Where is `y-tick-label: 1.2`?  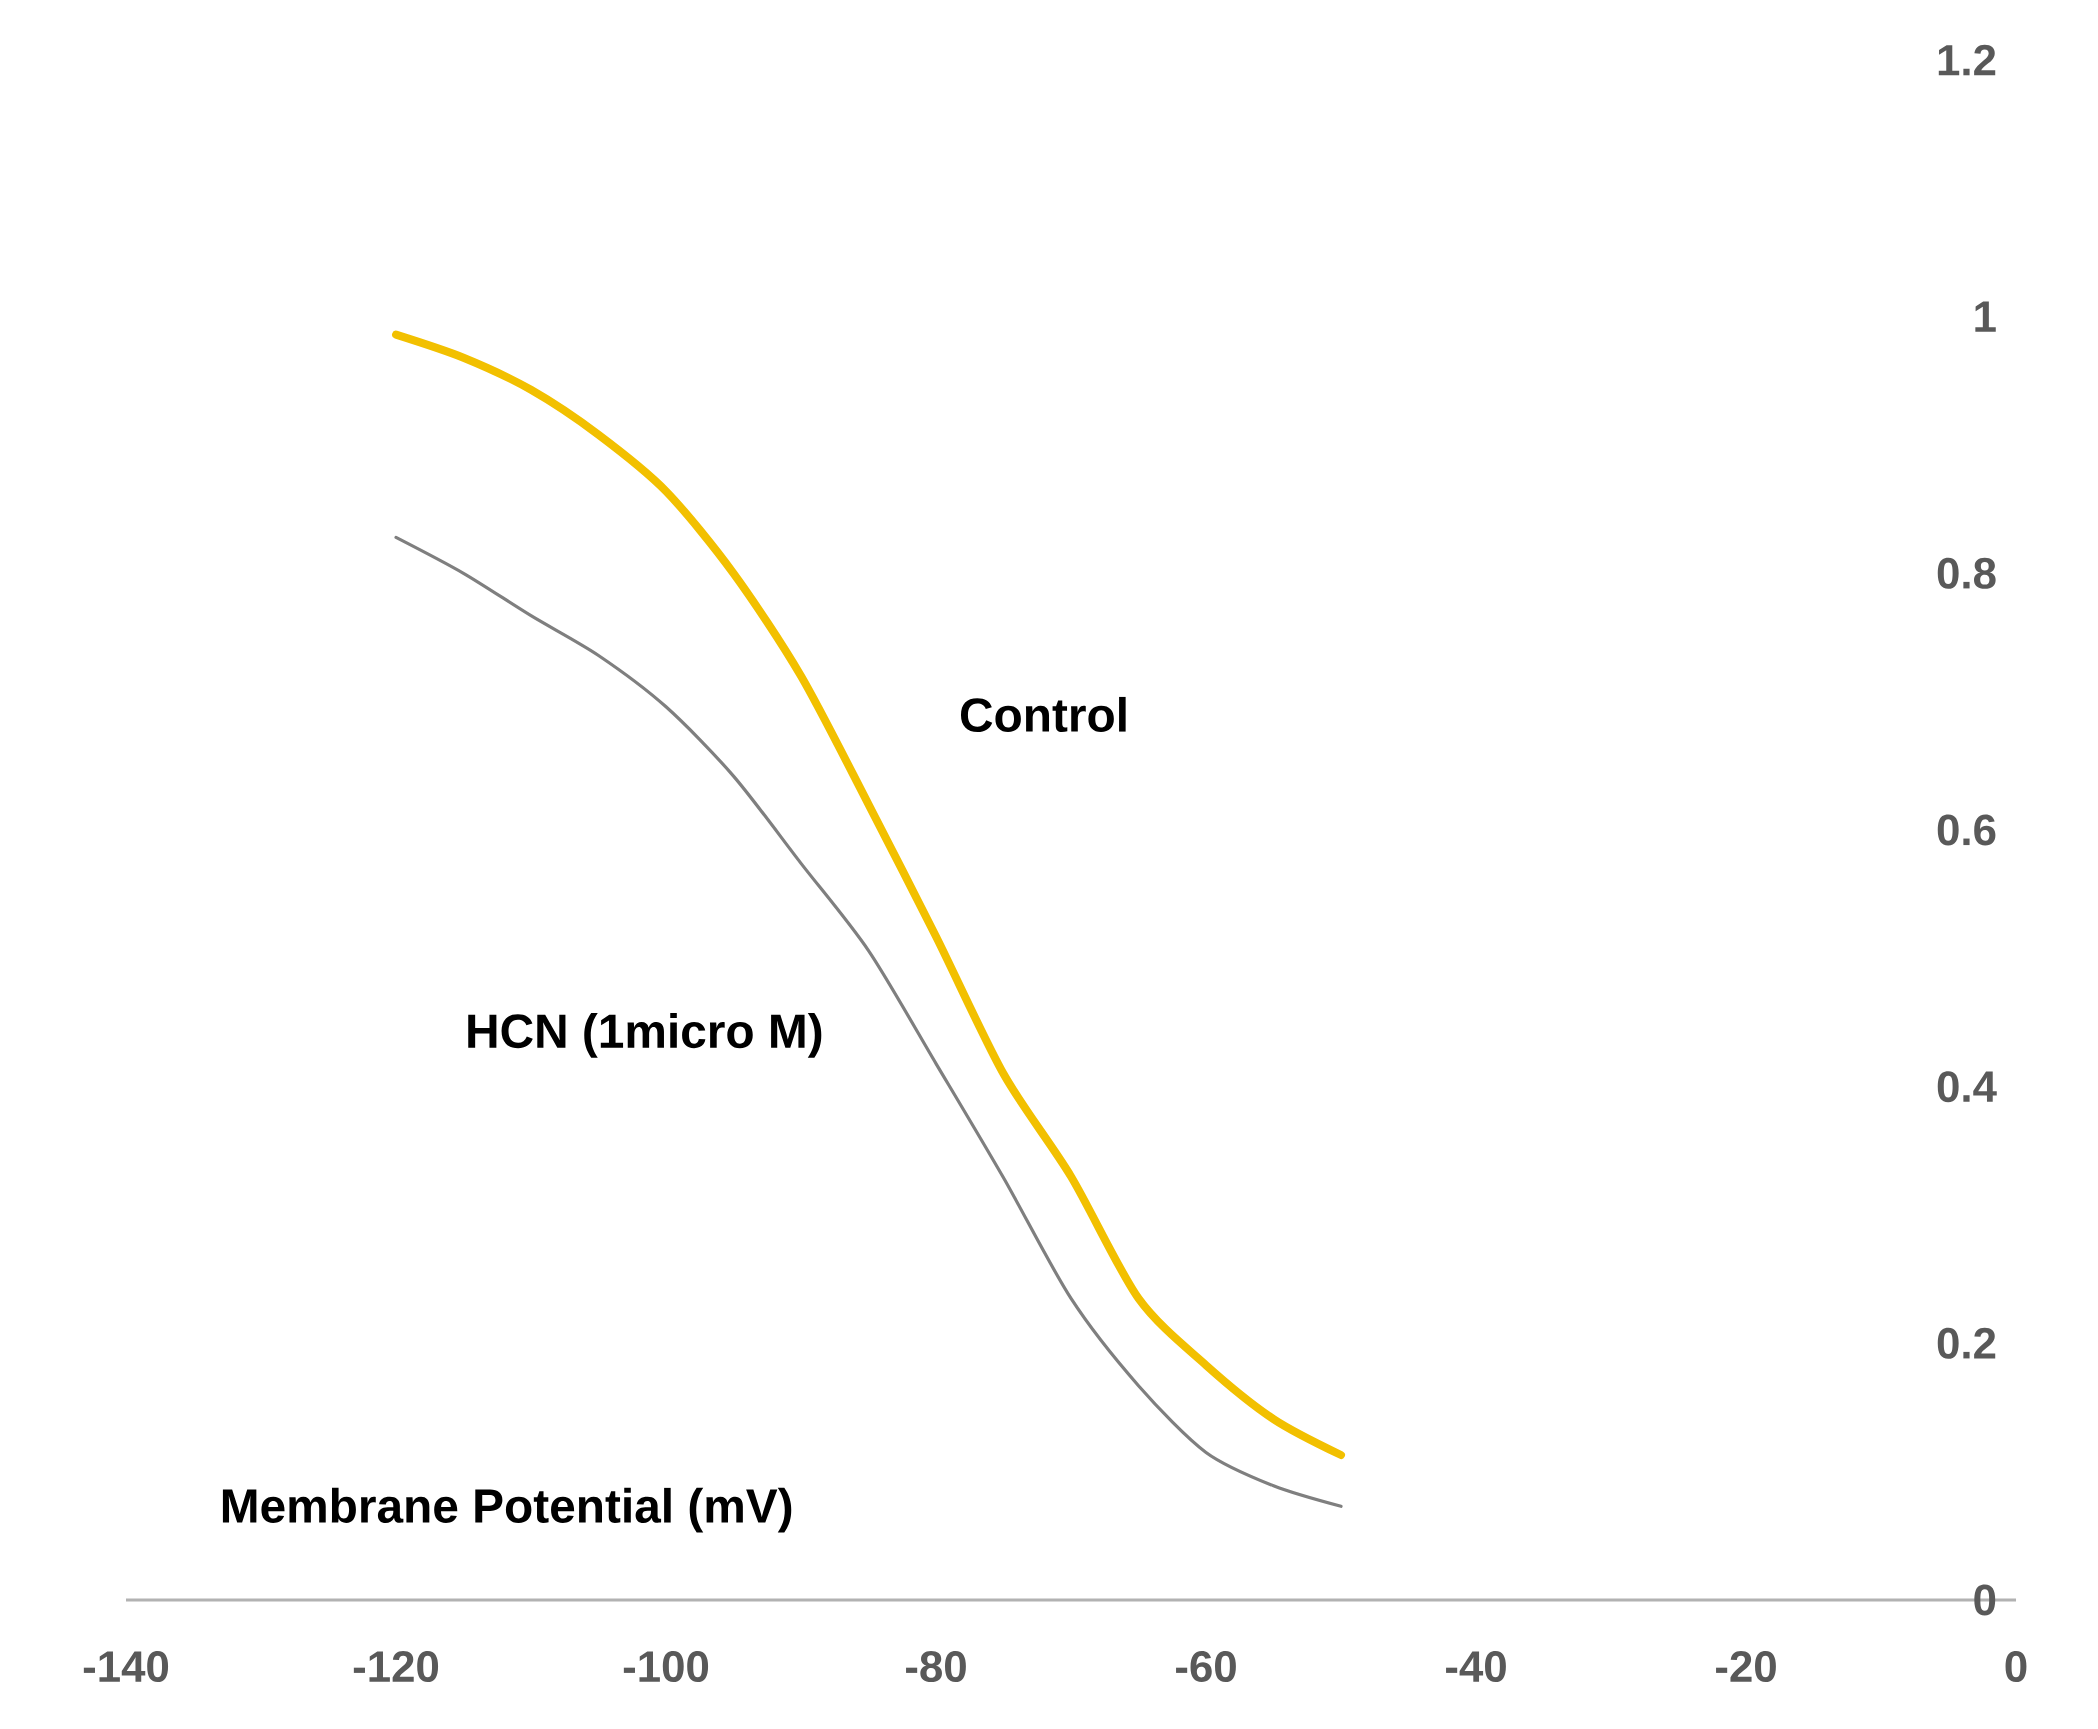
y-tick-label: 1.2 is located at coordinates (1967, 60).